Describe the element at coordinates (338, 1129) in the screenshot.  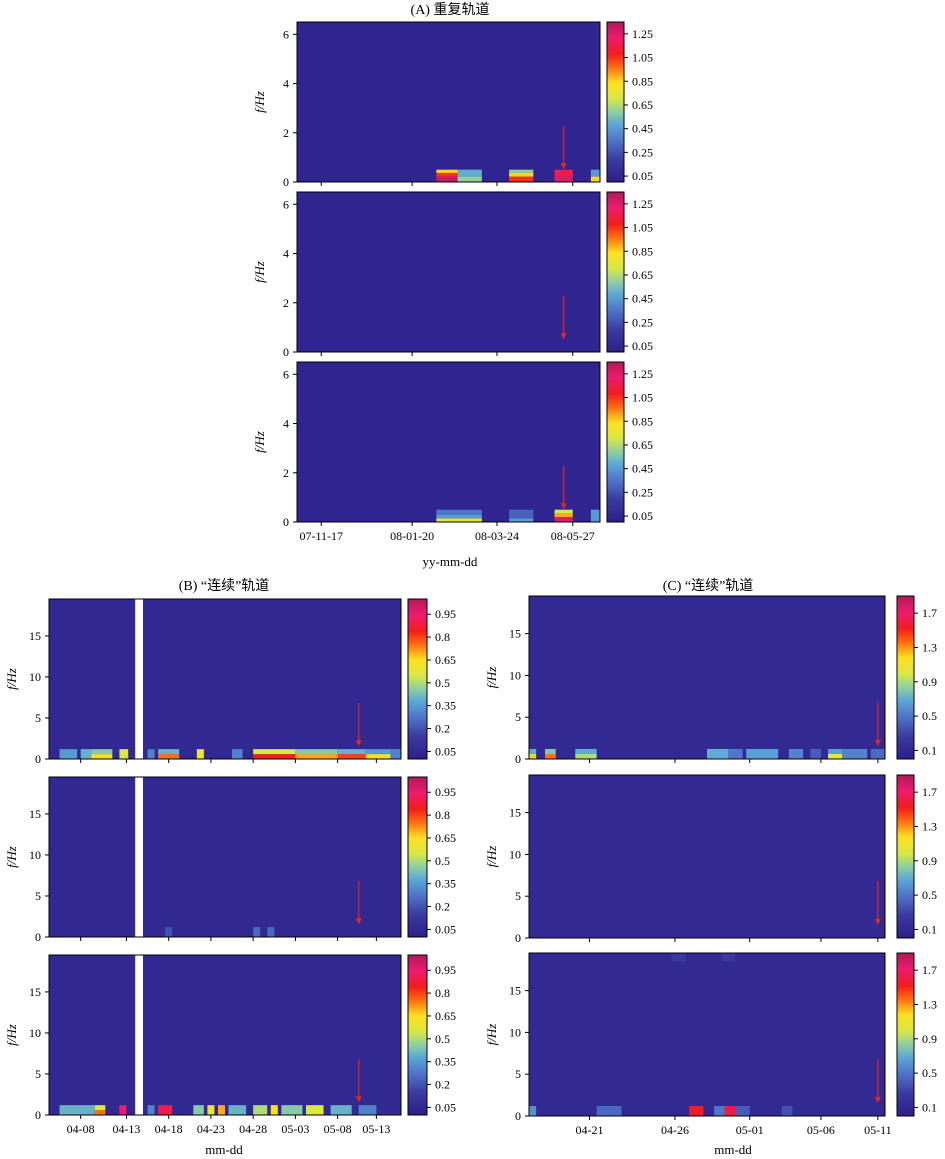
I see `x-tick-label: 05-08` at that location.